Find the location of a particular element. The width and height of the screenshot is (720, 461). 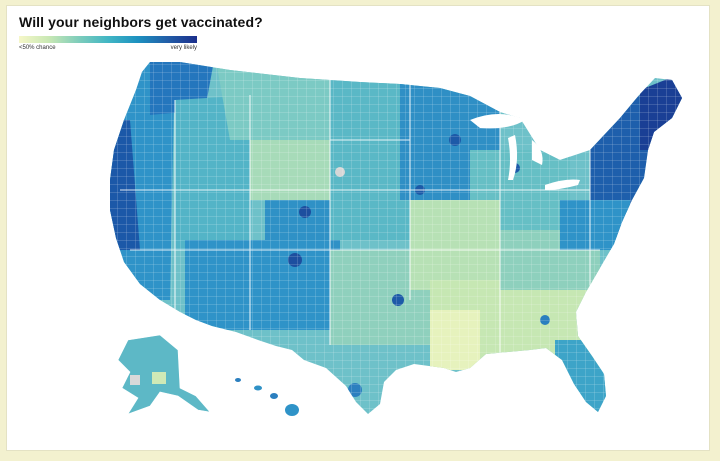

alaska-no-data is located at coordinates (135, 380).